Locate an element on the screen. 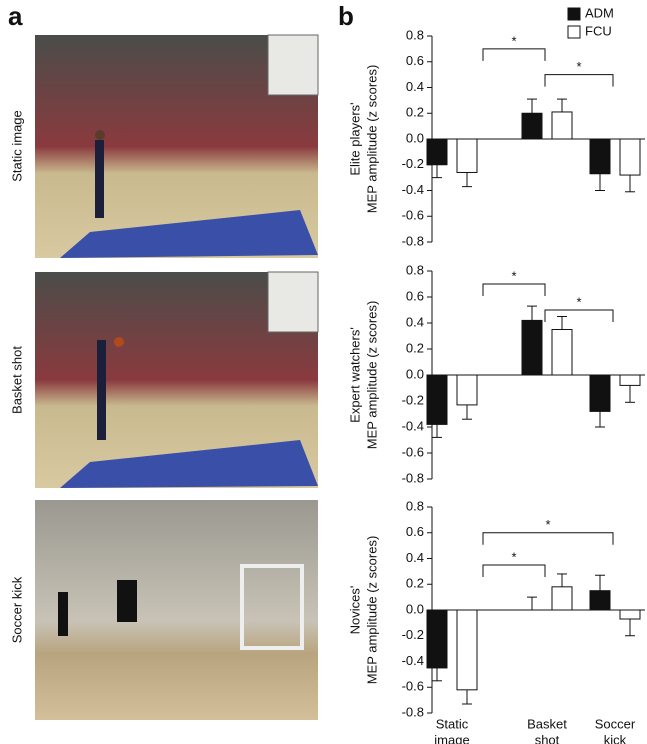  photo-basket is located at coordinates (177, 379).